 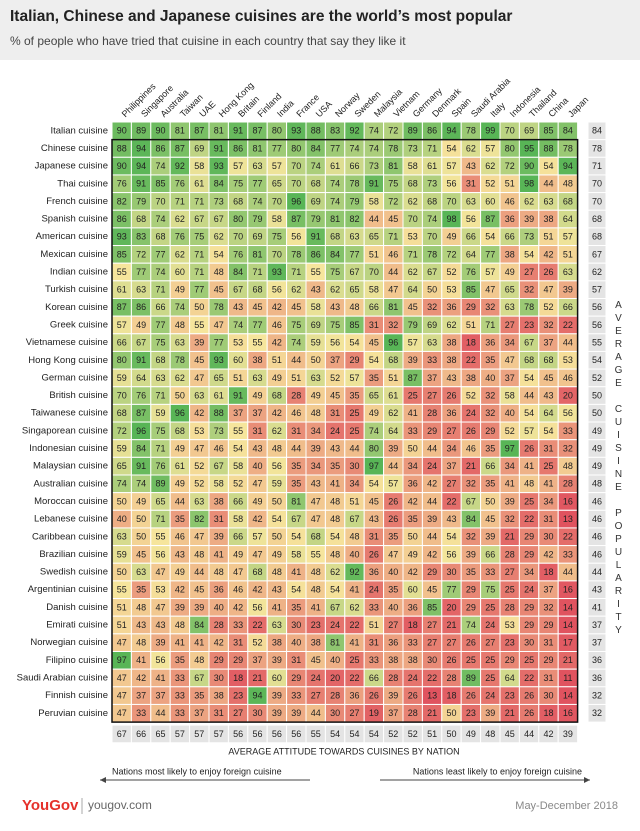 What do you see at coordinates (77, 625) in the screenshot?
I see `row-label: Emirati cuisine` at bounding box center [77, 625].